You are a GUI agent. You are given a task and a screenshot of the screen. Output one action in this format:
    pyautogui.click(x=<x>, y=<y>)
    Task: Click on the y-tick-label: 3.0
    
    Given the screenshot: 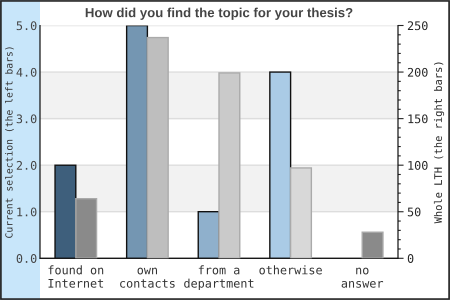 What is the action you would take?
    pyautogui.click(x=26, y=119)
    